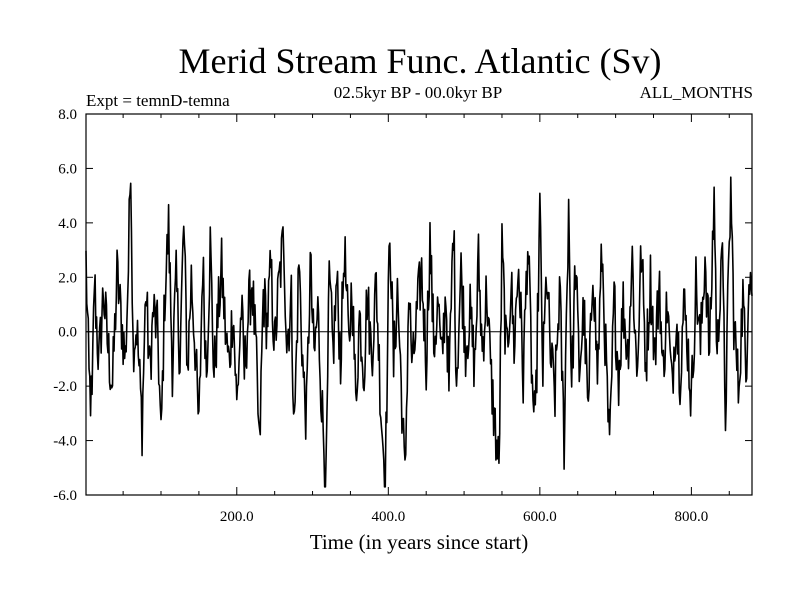 The height and width of the screenshot is (600, 800). What do you see at coordinates (237, 517) in the screenshot?
I see `x-tick-label: 200.0` at bounding box center [237, 517].